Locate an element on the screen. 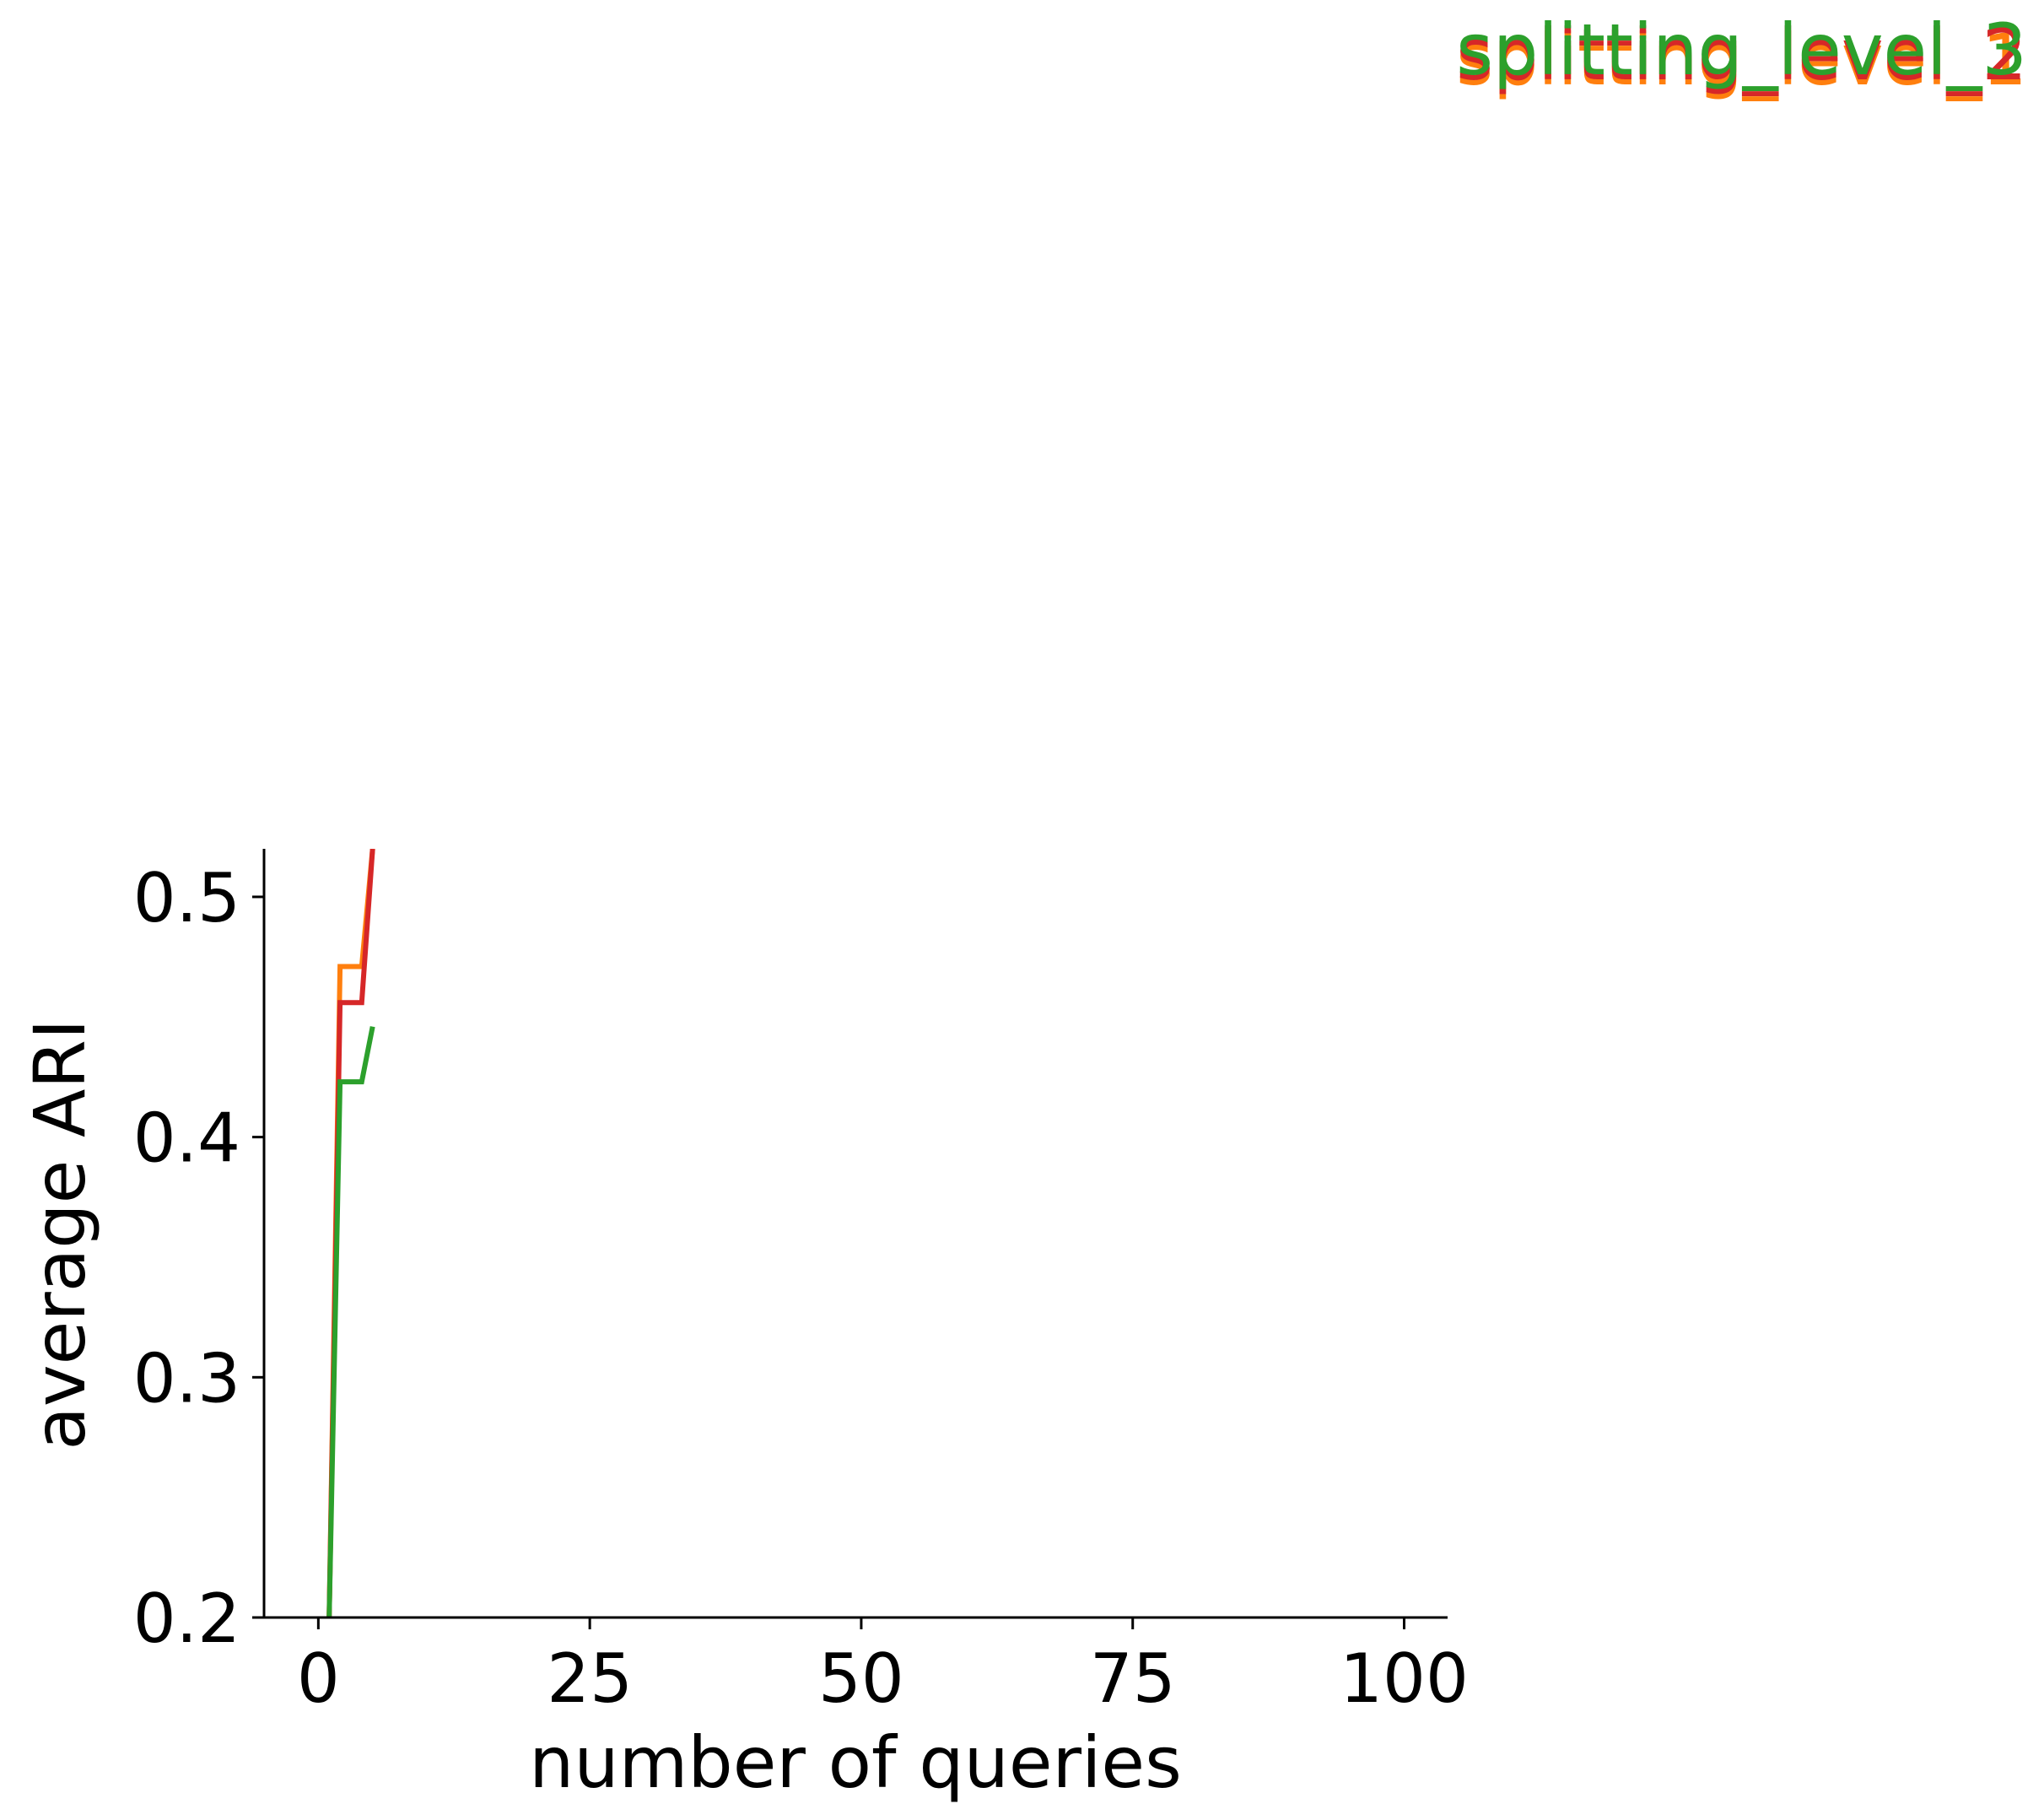 The height and width of the screenshot is (1820, 2044). legend-label-splitting_level_3: splitting_level_3 is located at coordinates (1741, 49).